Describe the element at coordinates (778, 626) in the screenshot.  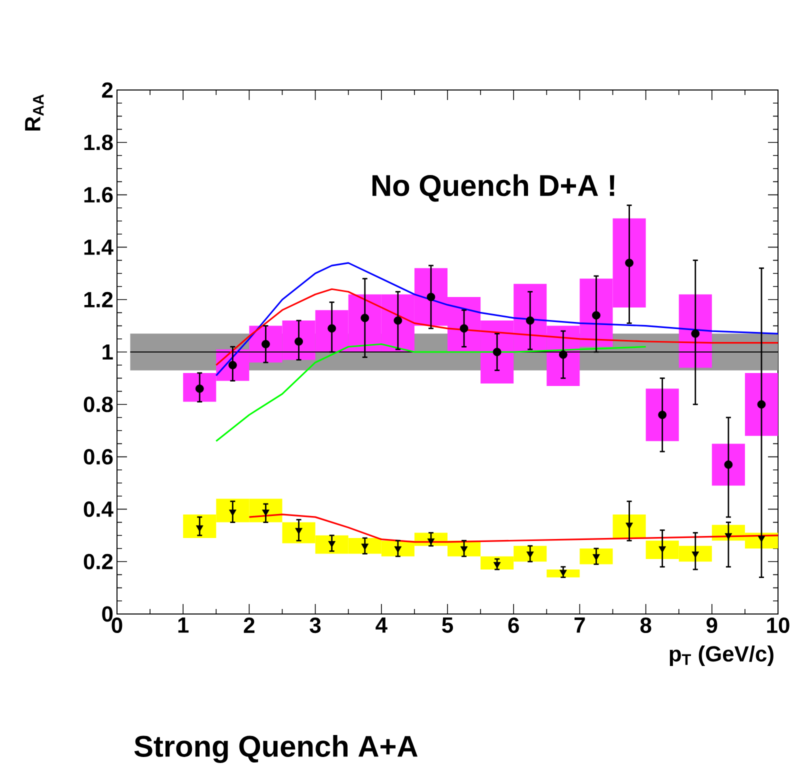
I see `x-tick-label: 10` at that location.